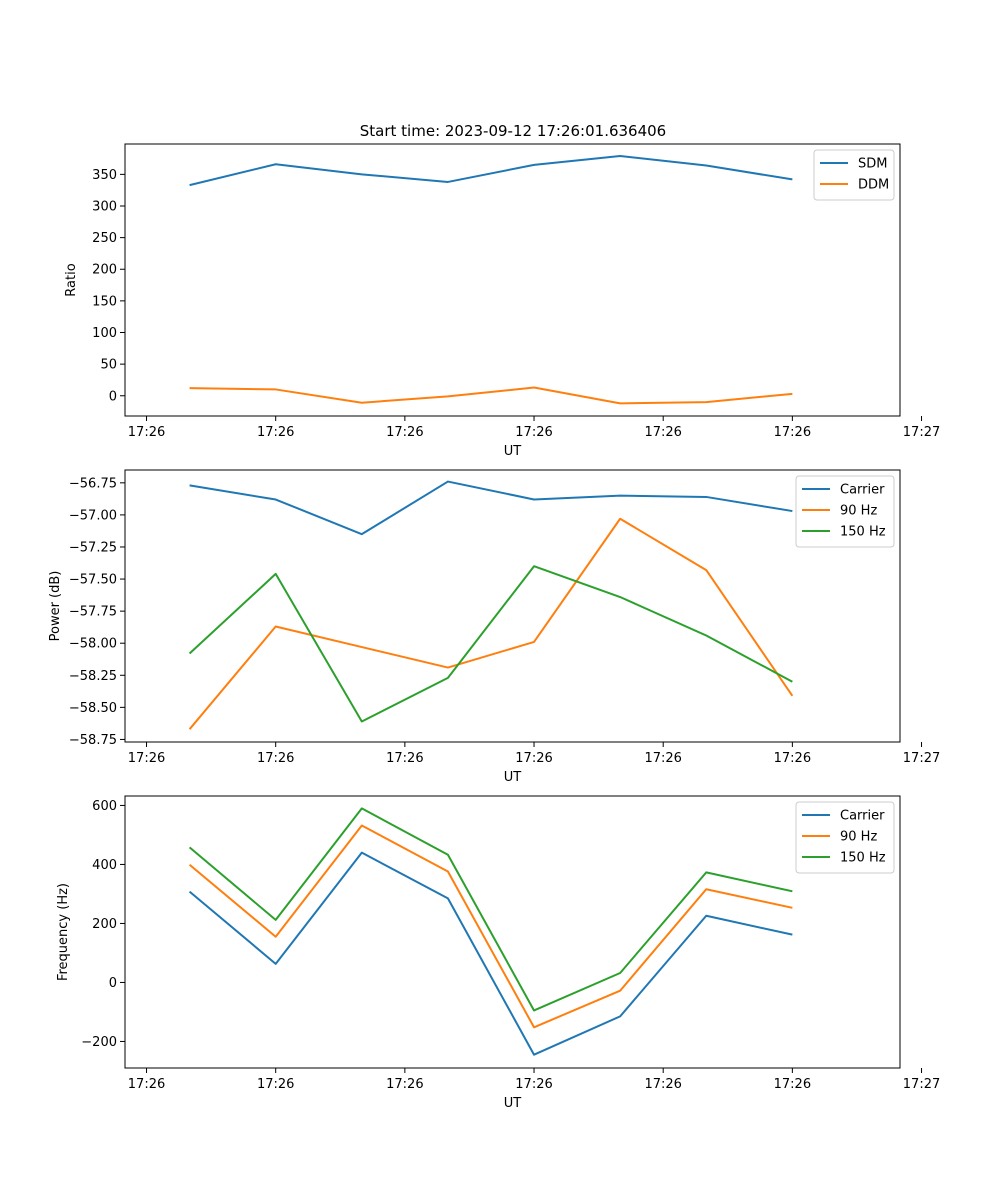  Describe the element at coordinates (104, 206) in the screenshot. I see `ratio-ytick-label: 300` at that location.